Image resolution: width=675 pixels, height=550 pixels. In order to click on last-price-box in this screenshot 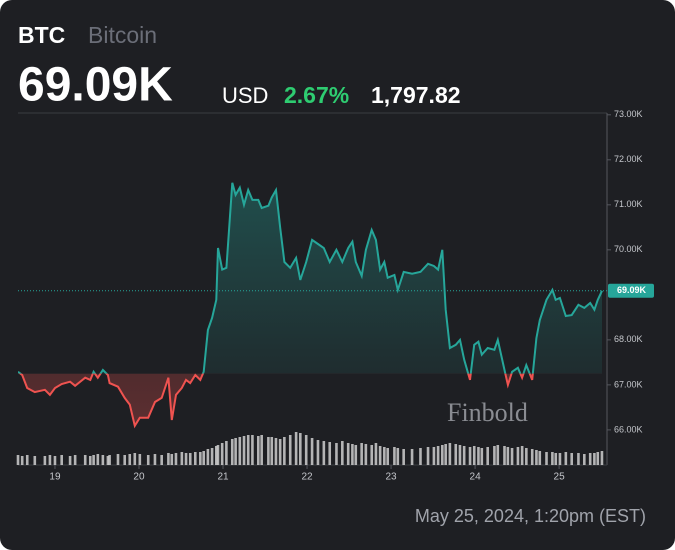, I will do `click(631, 290)`.